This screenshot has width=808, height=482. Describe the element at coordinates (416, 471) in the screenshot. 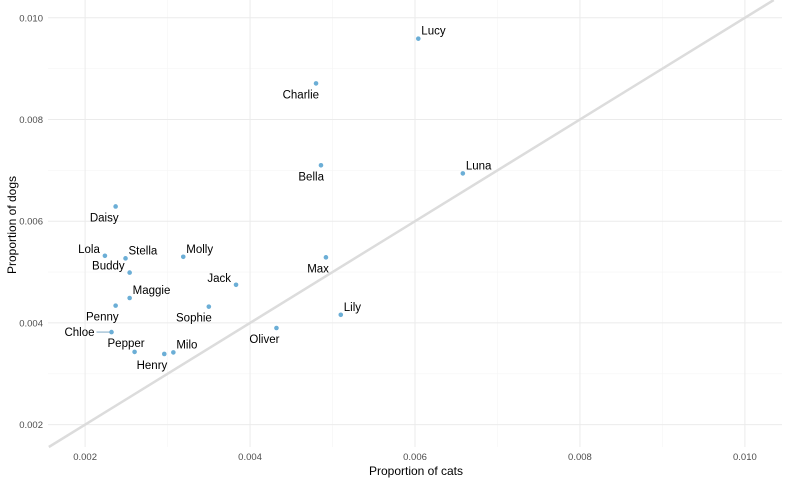

I see `x-axis-title: Proportion of cats` at that location.